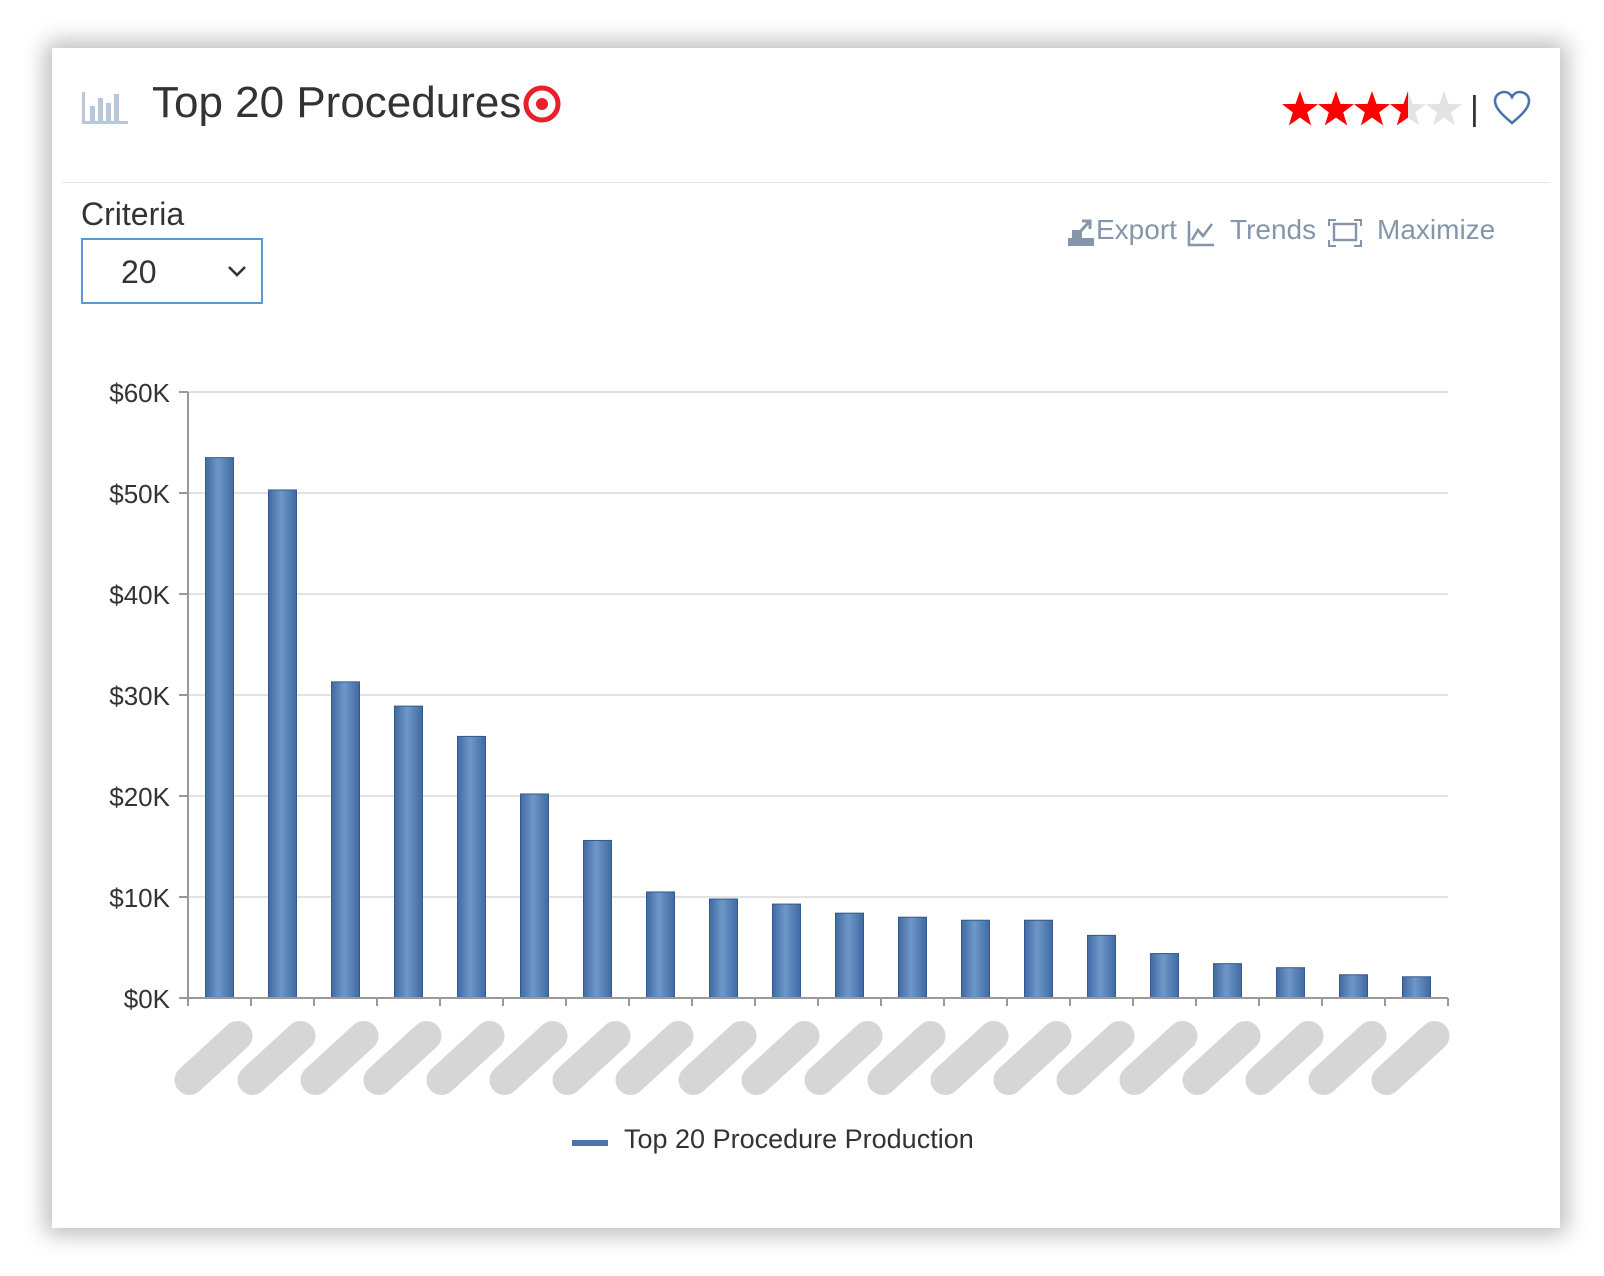  I want to click on maximize-button: Maximize, so click(1412, 234).